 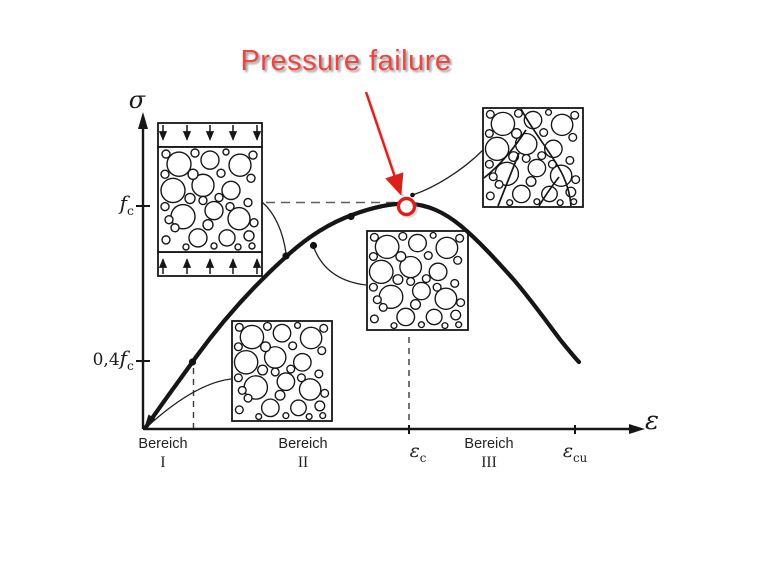 I want to click on y-tick-label-fc: fc, so click(x=126, y=204).